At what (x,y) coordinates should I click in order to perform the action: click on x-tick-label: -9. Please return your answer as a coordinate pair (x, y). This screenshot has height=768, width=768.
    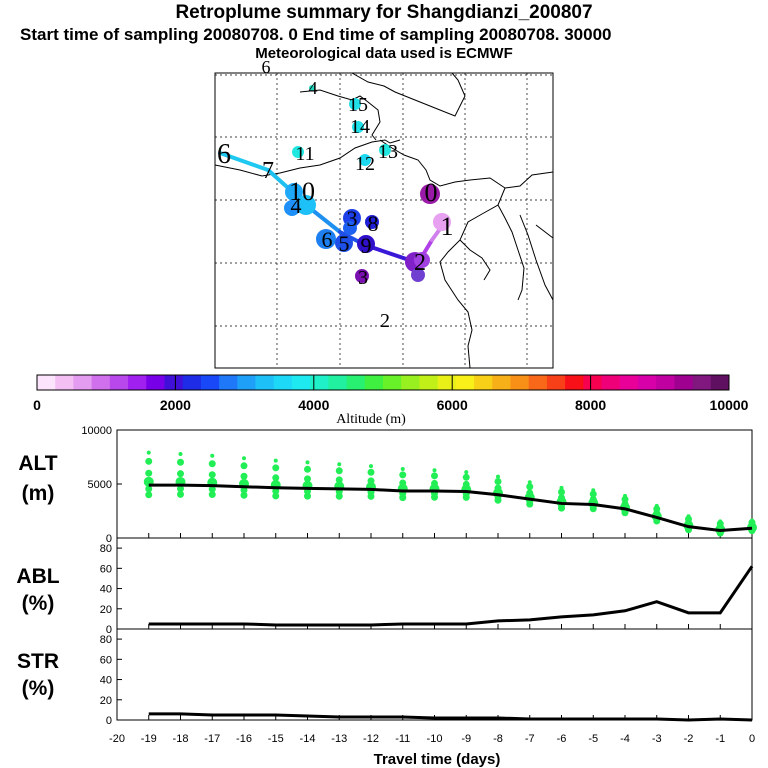
    Looking at the image, I should click on (466, 739).